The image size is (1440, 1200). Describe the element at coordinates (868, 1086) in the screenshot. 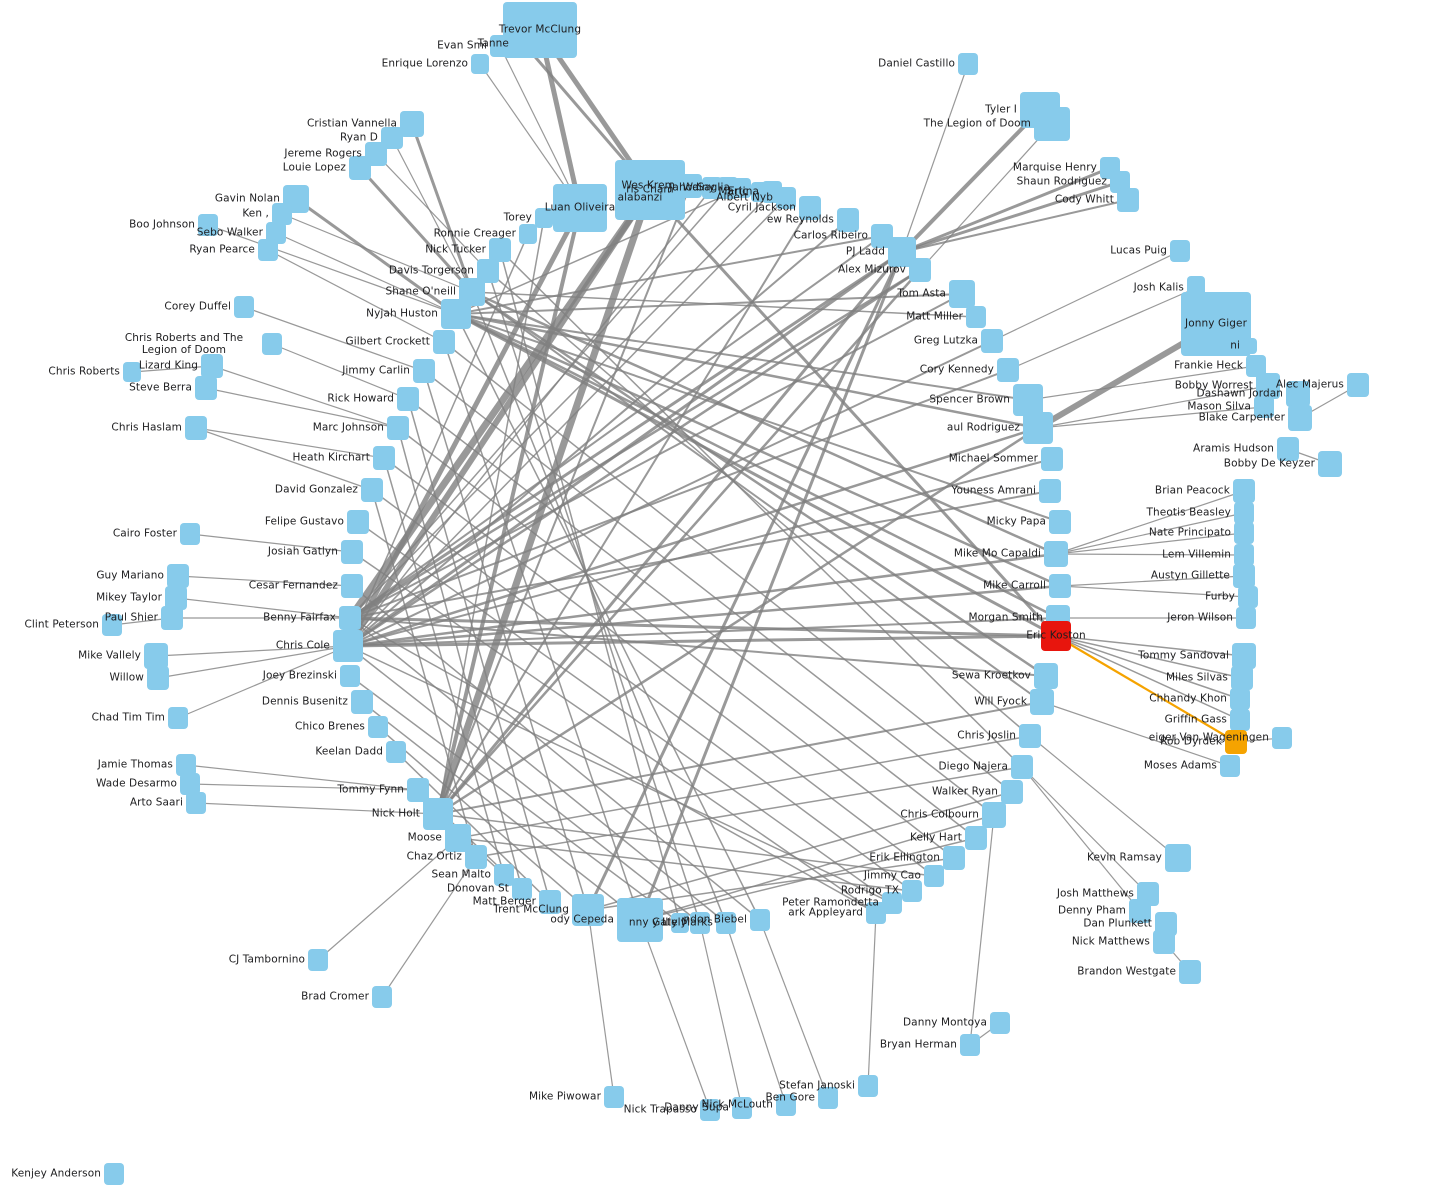

I see `graph-node-stefan-janoski` at that location.